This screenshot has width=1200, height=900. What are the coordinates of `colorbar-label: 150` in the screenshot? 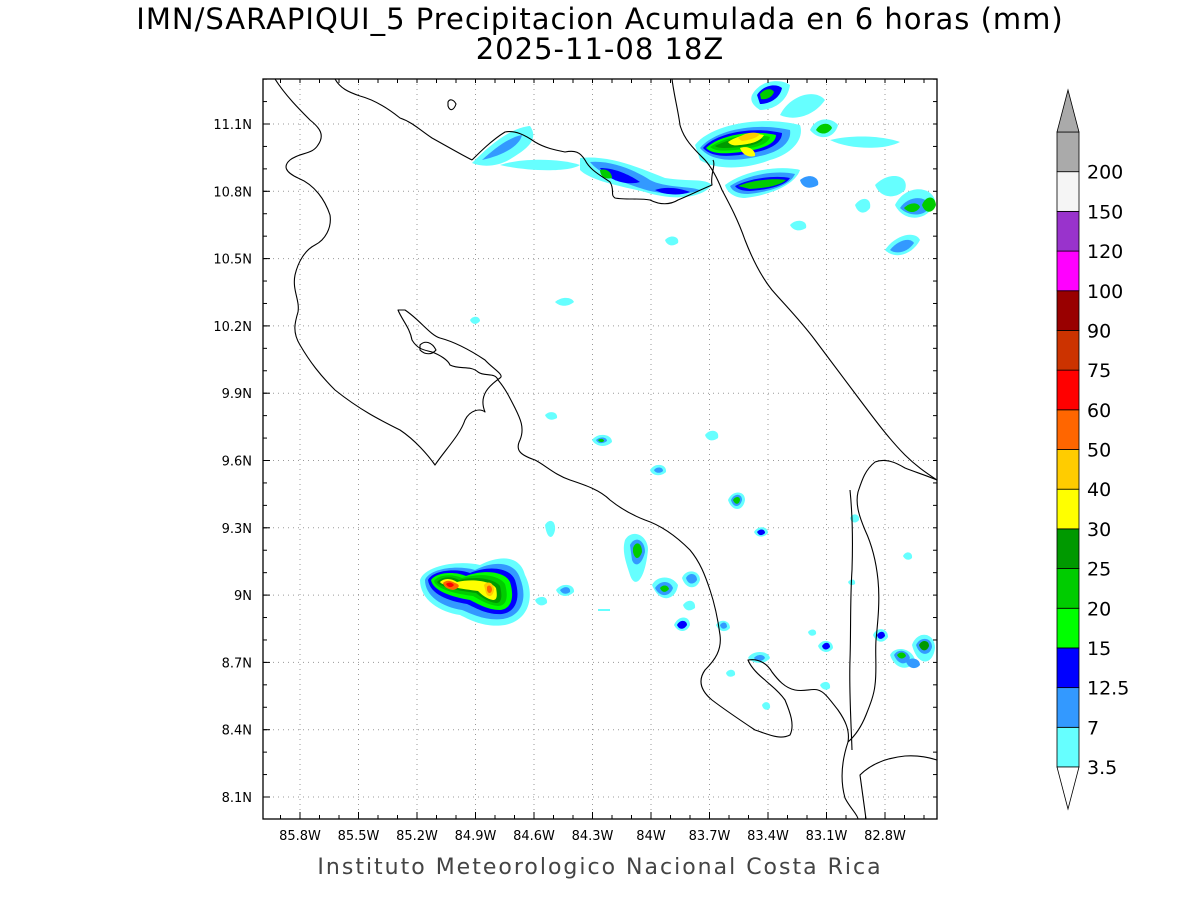 It's located at (1105, 212).